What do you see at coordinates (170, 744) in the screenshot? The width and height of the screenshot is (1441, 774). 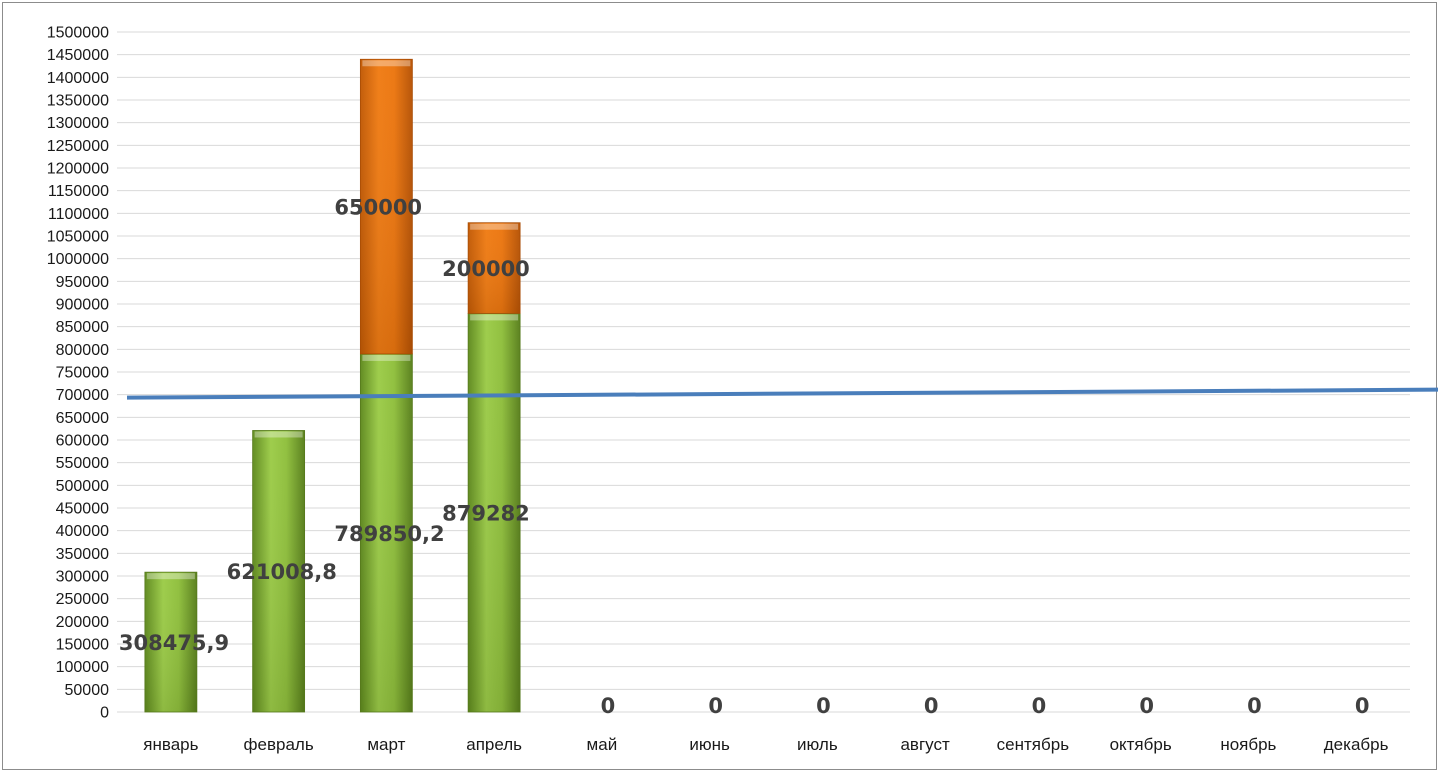 I see `x-category-label: январь` at bounding box center [170, 744].